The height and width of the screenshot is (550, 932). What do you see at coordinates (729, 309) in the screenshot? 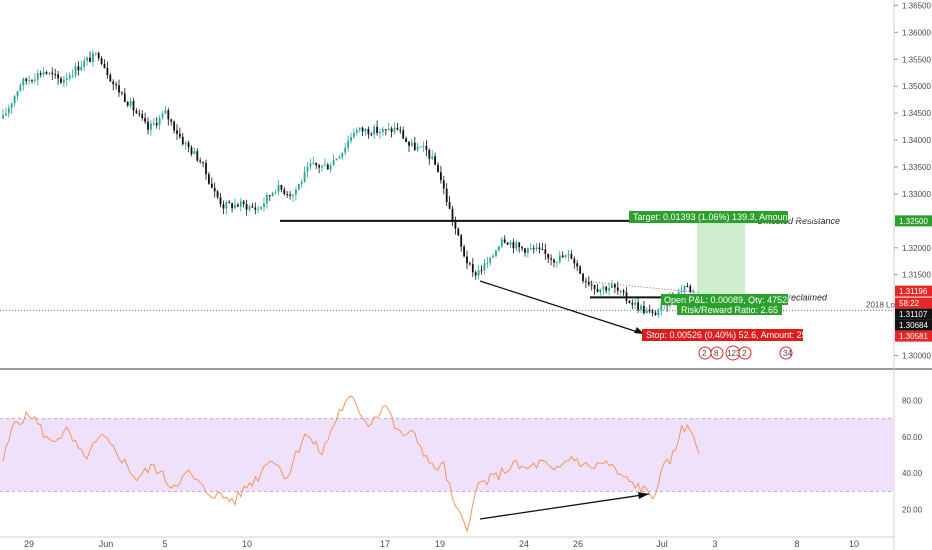
I see `rr-label-box` at bounding box center [729, 309].